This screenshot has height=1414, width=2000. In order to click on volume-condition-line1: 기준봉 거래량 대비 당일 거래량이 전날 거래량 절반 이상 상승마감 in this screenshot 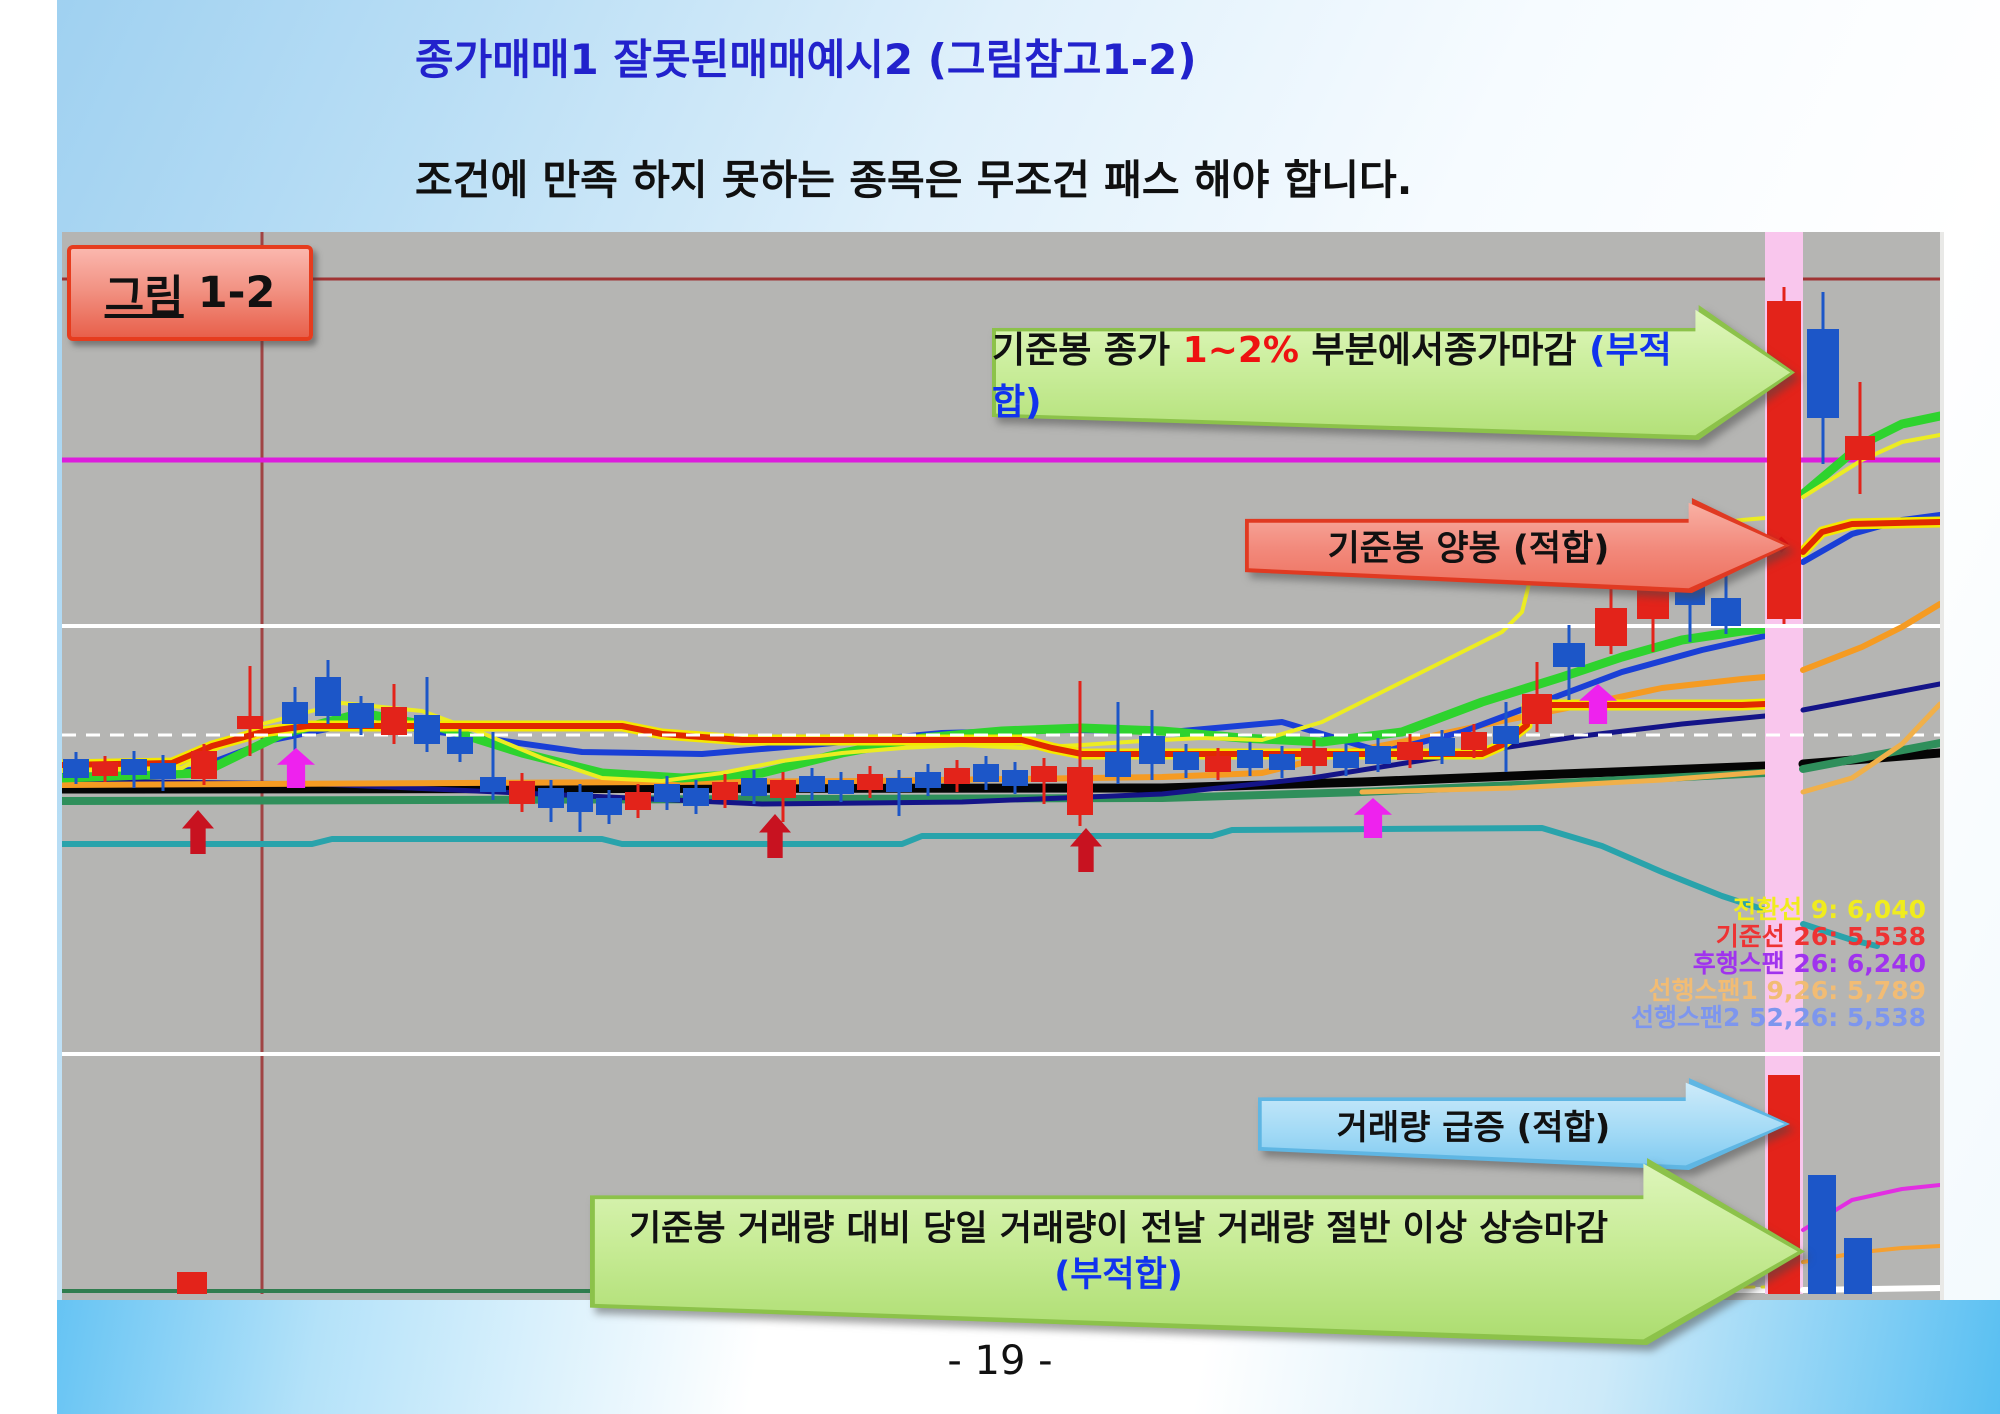, I will do `click(1118, 1228)`.